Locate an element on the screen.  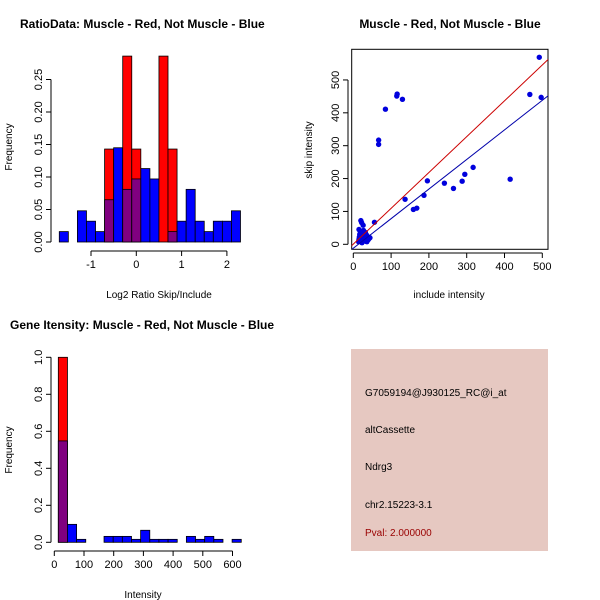
ratio-hist-bar-muscle is located at coordinates (172, 195).